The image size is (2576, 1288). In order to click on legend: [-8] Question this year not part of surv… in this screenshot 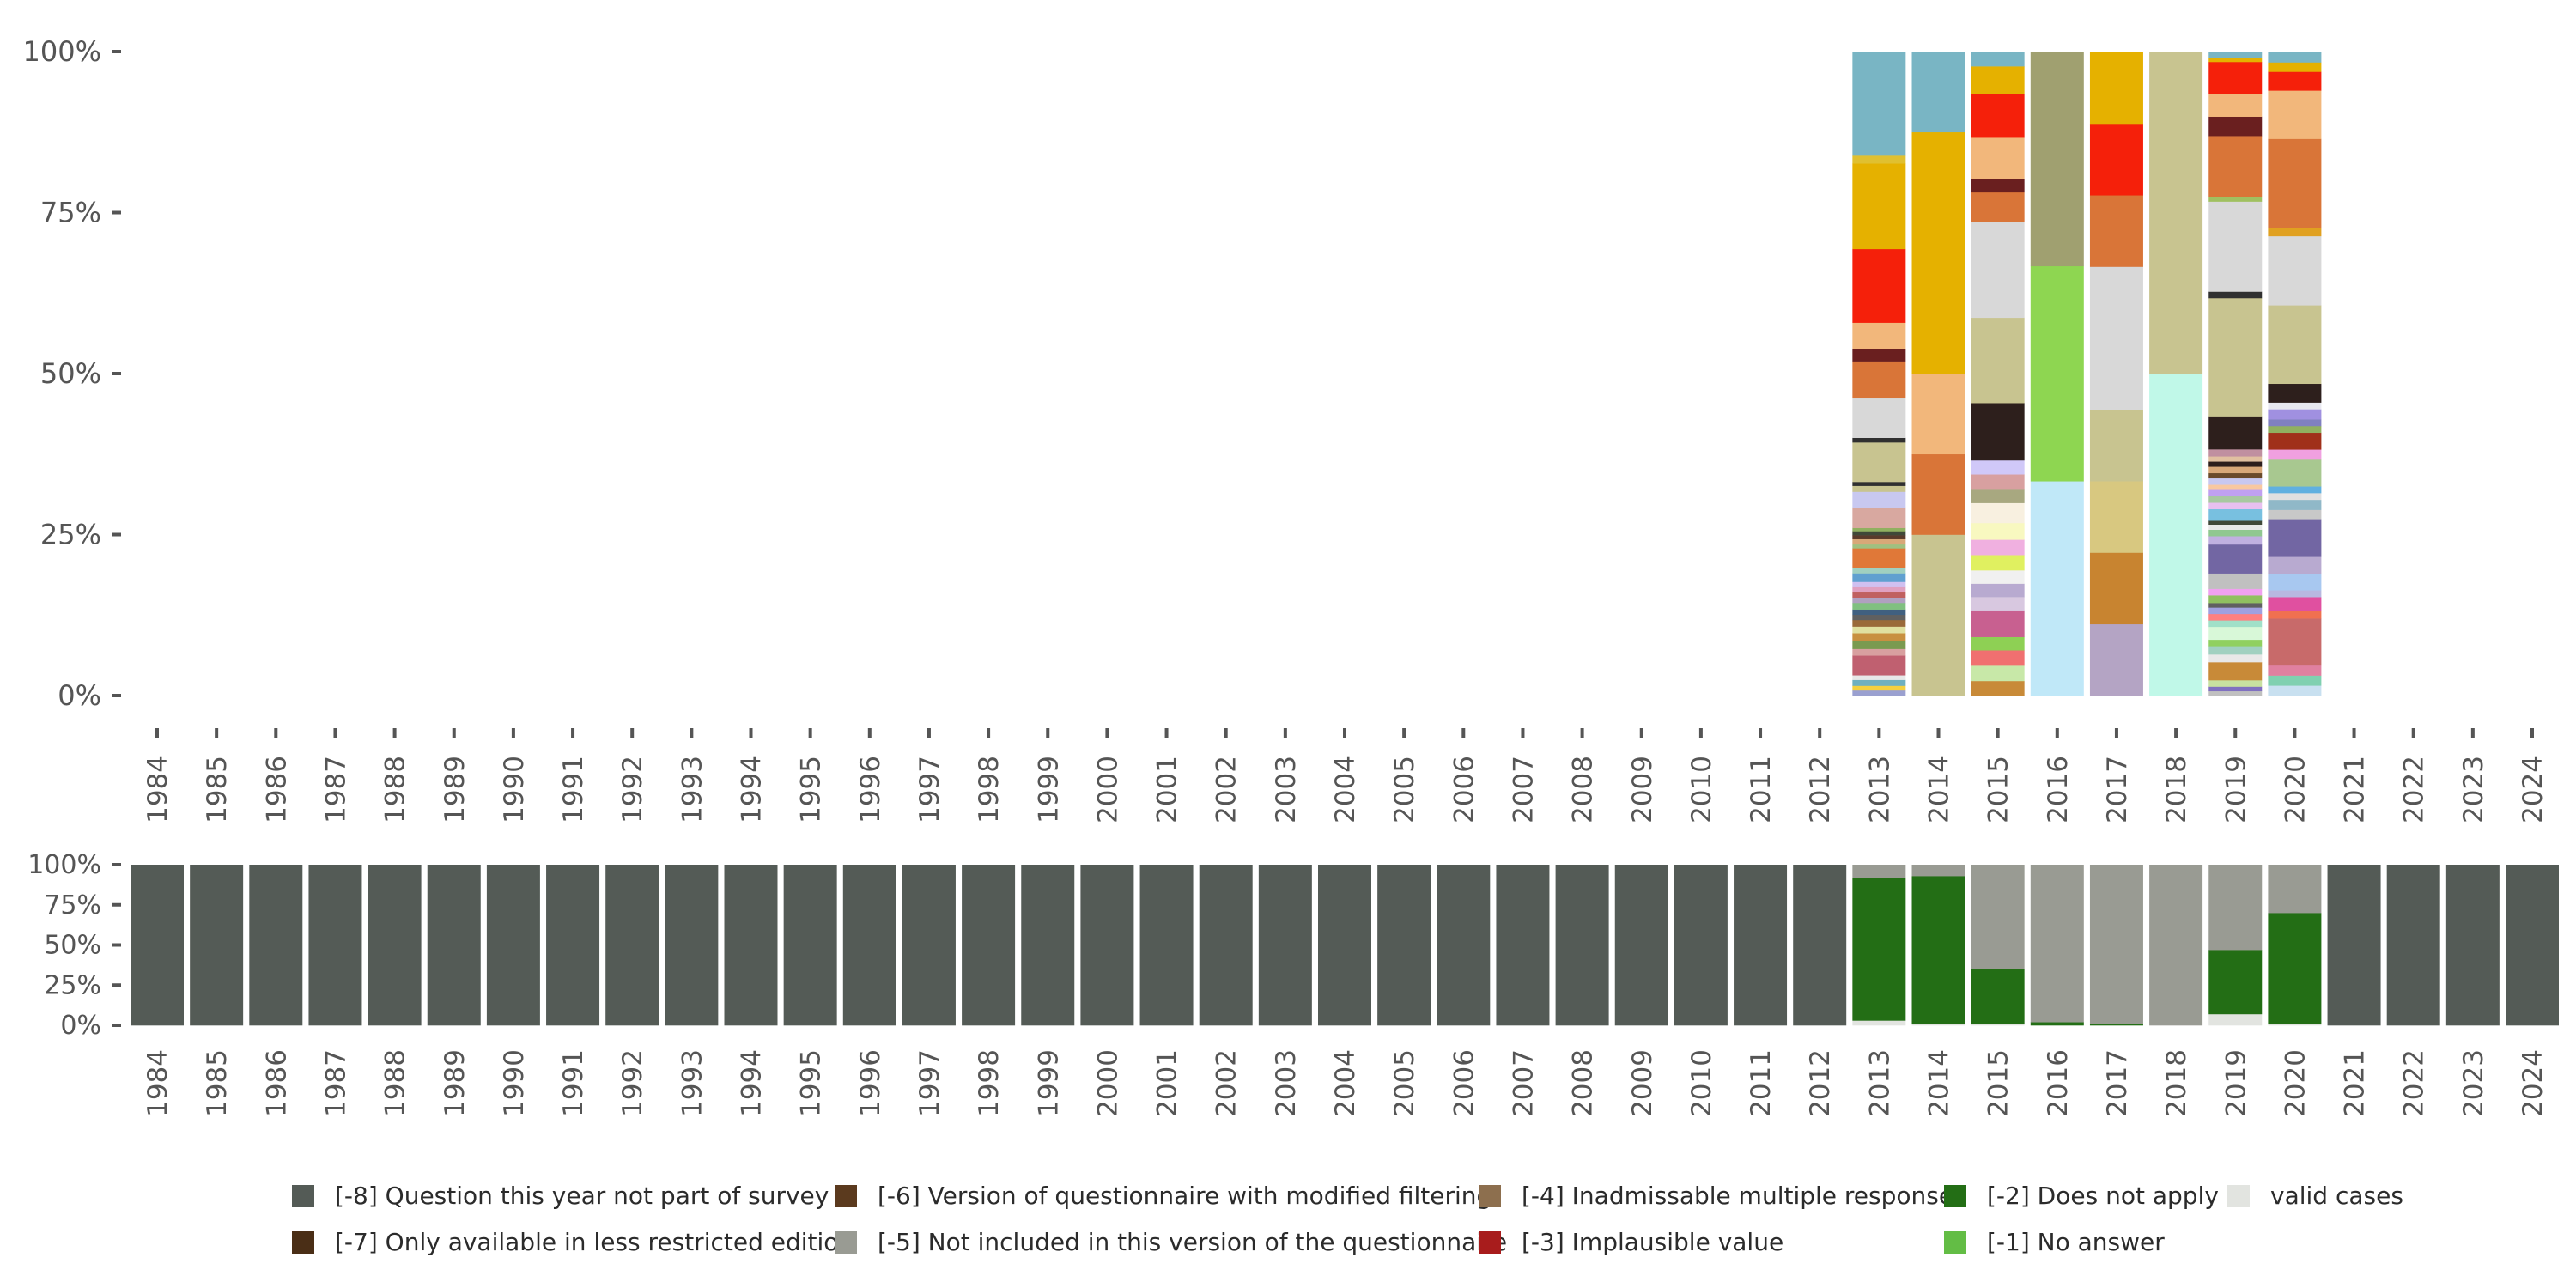, I will do `click(1391, 1217)`.